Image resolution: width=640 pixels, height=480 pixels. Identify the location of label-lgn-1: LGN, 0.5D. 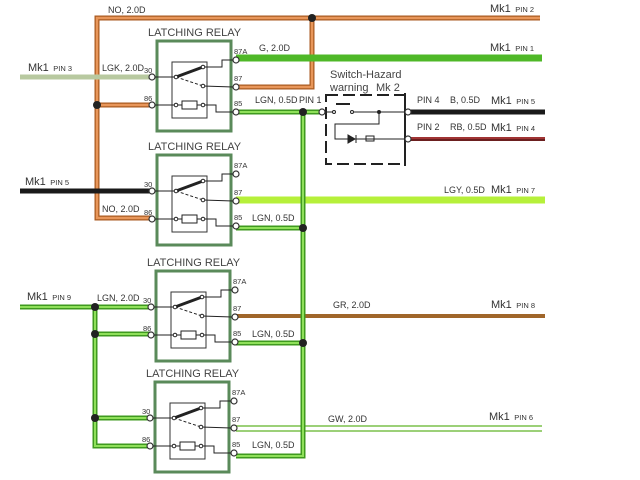
(276, 100).